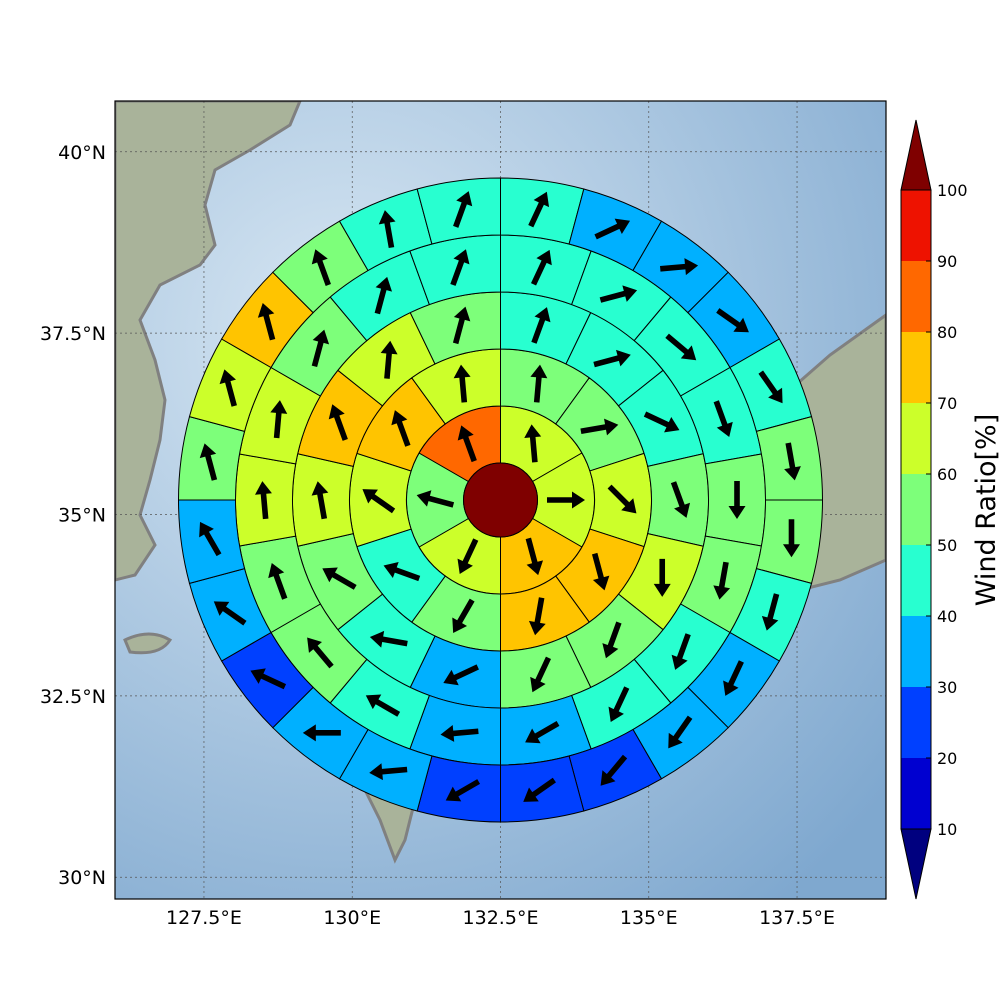  What do you see at coordinates (947, 474) in the screenshot?
I see `colorbar-tick-label: 60` at bounding box center [947, 474].